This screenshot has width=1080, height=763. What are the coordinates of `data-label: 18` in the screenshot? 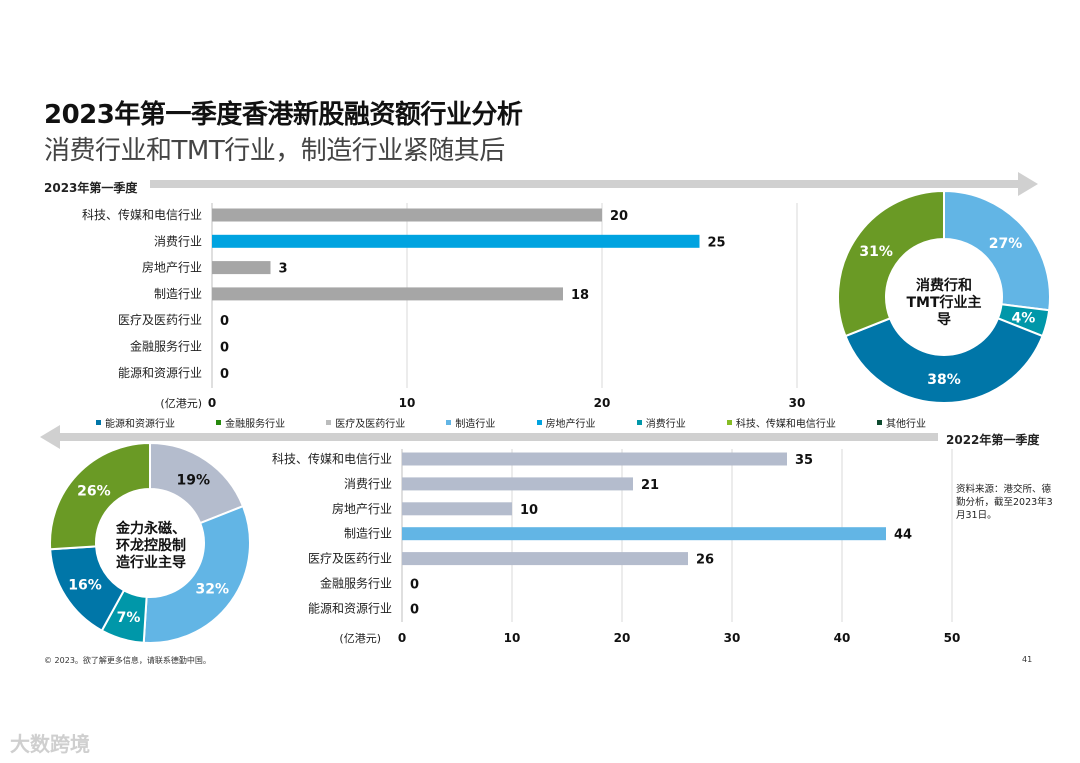 It's located at (580, 295).